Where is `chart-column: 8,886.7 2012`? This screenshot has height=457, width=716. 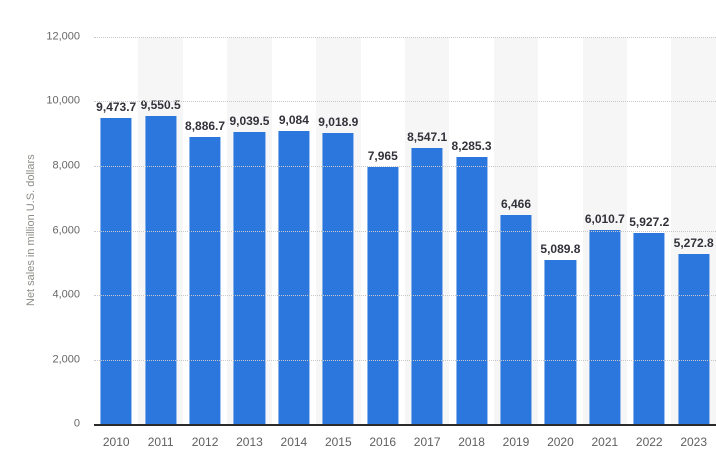
chart-column: 8,886.7 2012 is located at coordinates (205, 243).